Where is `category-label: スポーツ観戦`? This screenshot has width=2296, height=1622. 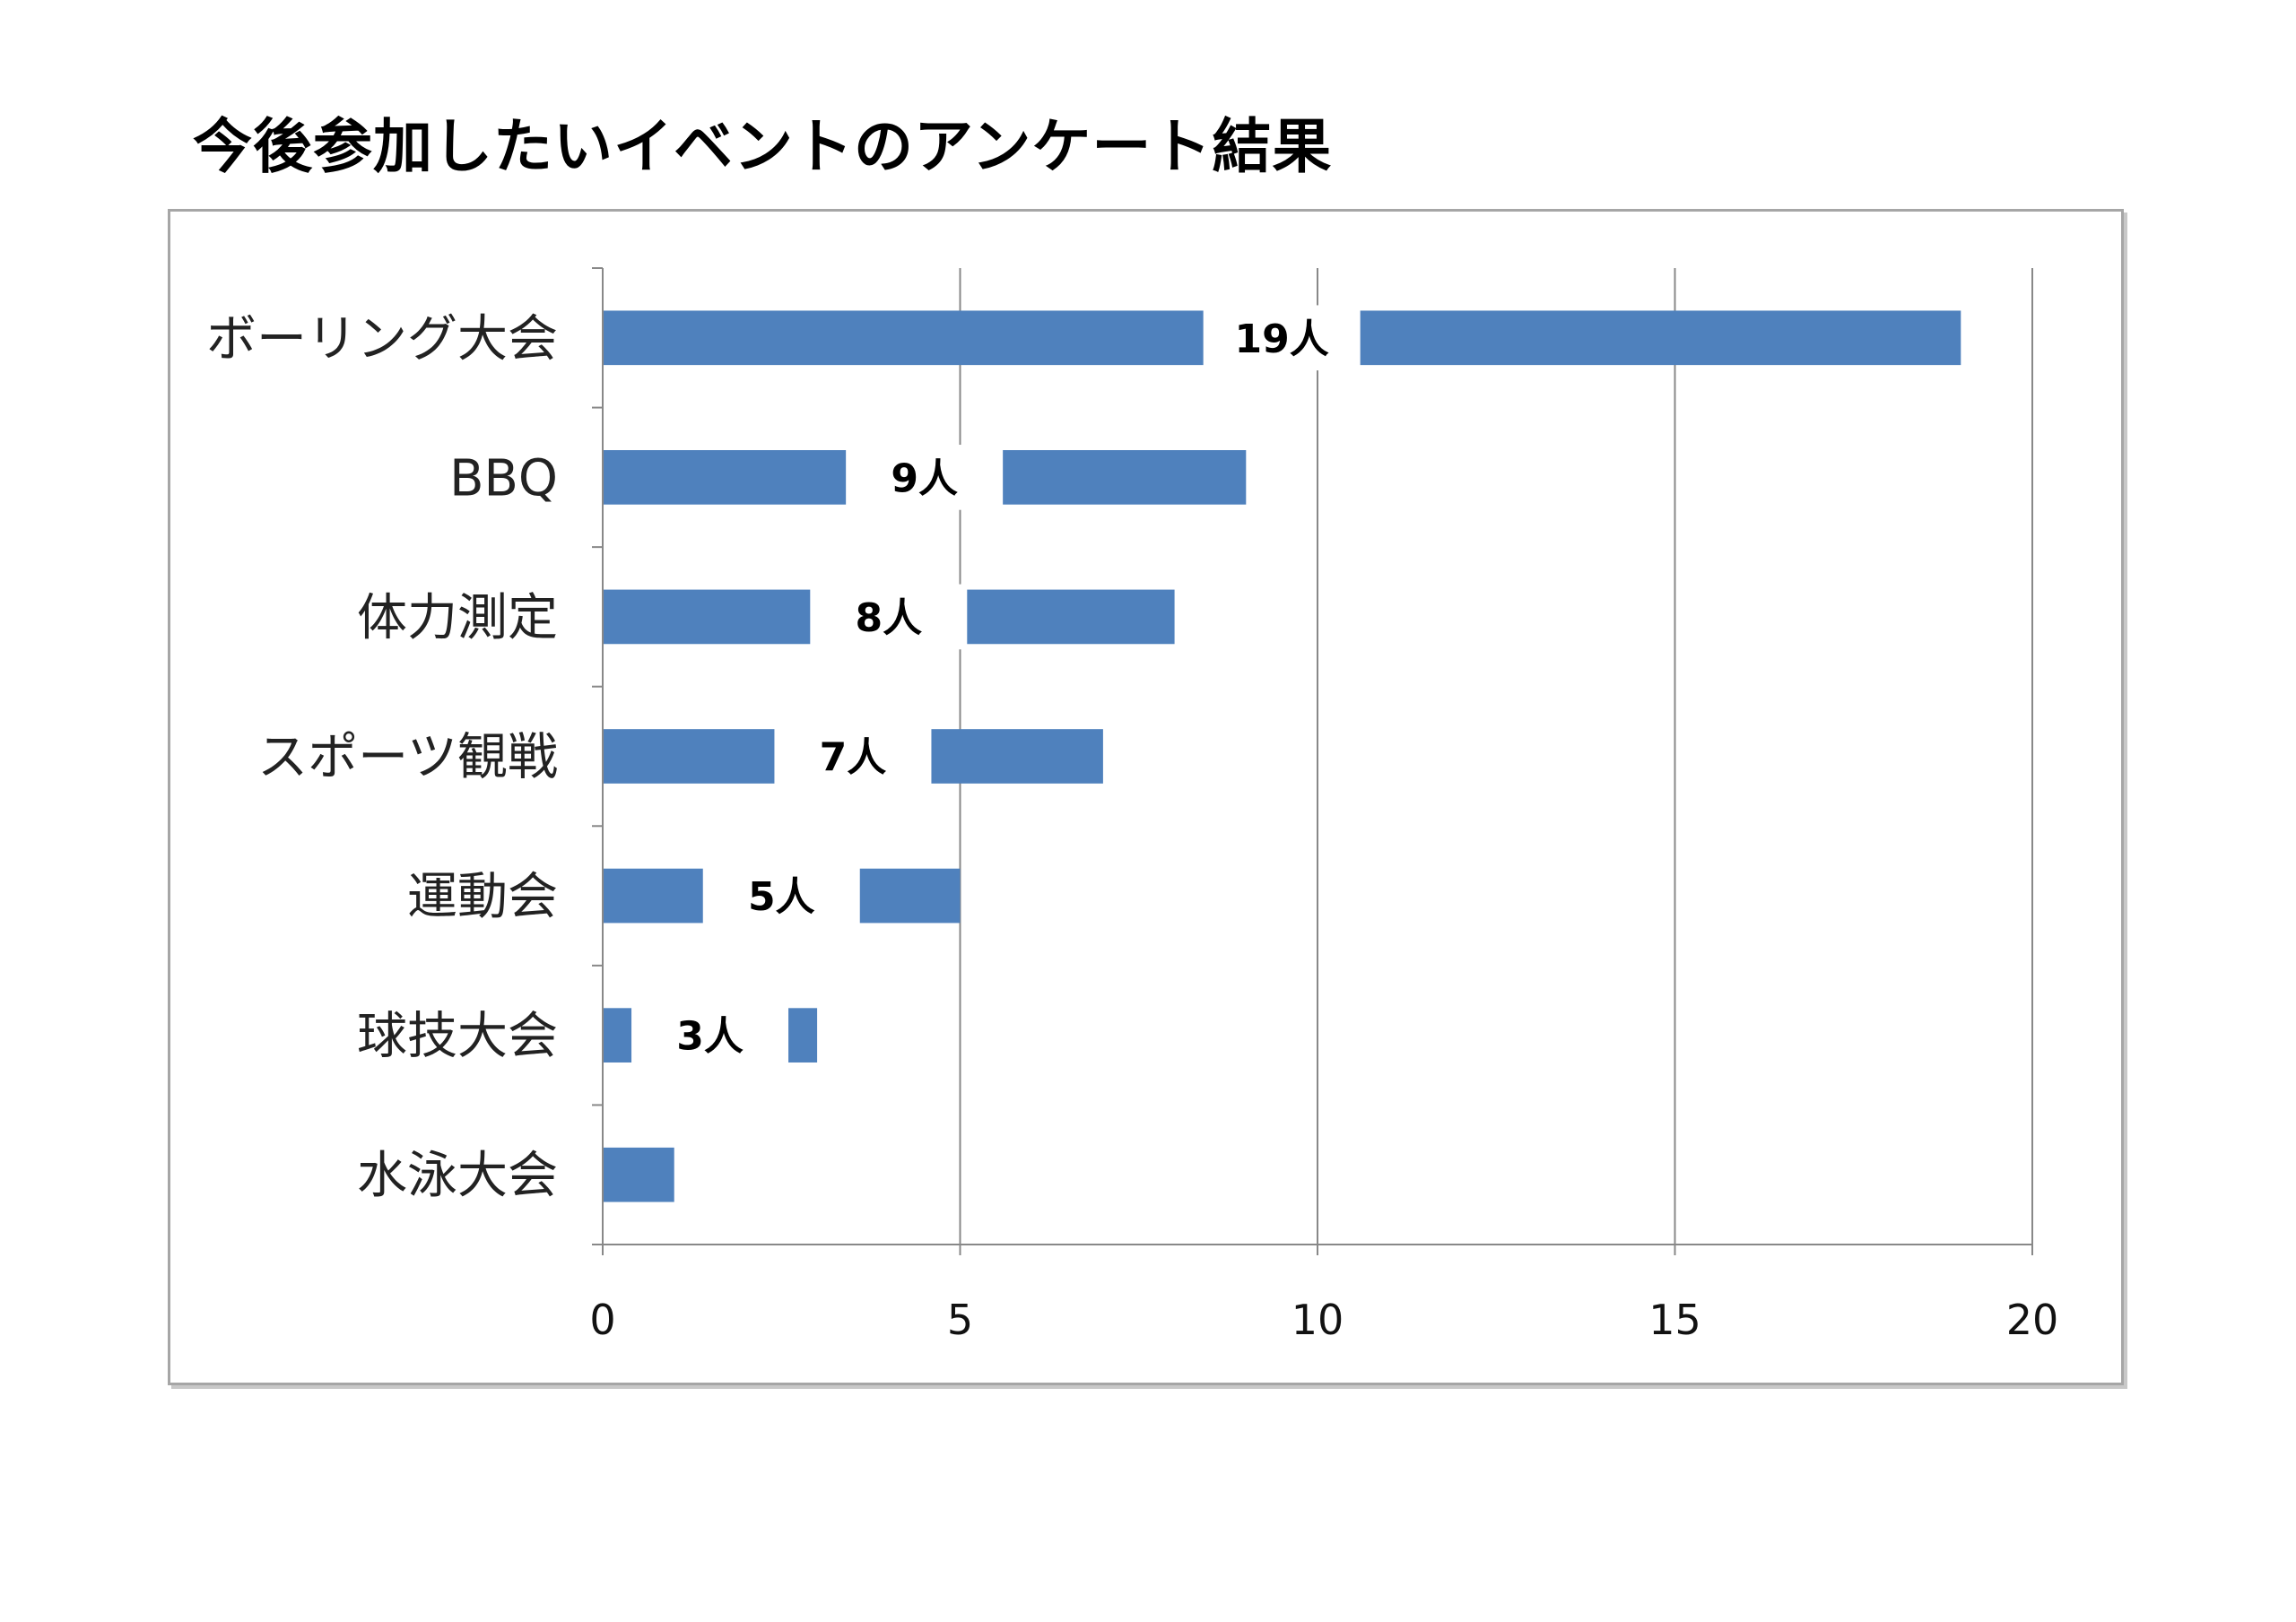
category-label: スポーツ観戦 is located at coordinates (407, 758).